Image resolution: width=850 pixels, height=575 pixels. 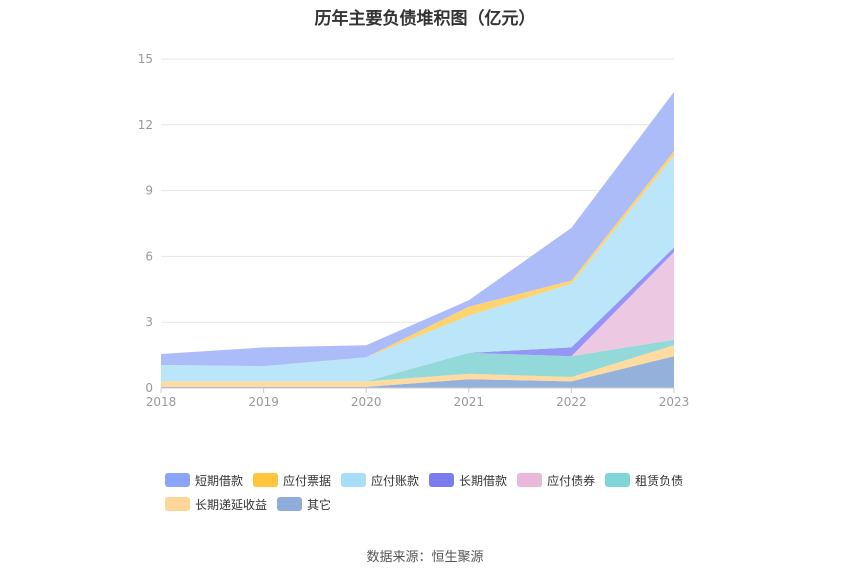 What do you see at coordinates (366, 402) in the screenshot?
I see `x-tick-label: 2020` at bounding box center [366, 402].